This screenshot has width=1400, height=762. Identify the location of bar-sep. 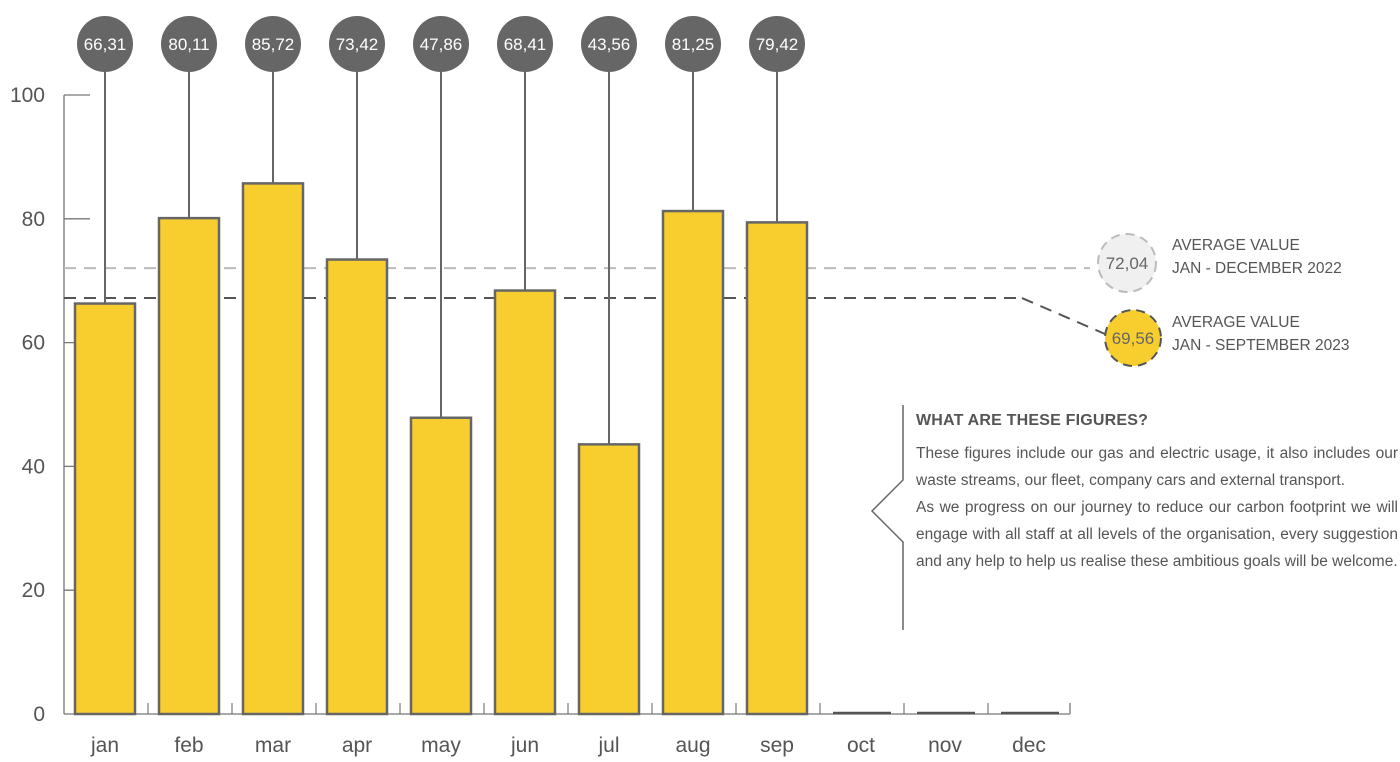
(777, 468).